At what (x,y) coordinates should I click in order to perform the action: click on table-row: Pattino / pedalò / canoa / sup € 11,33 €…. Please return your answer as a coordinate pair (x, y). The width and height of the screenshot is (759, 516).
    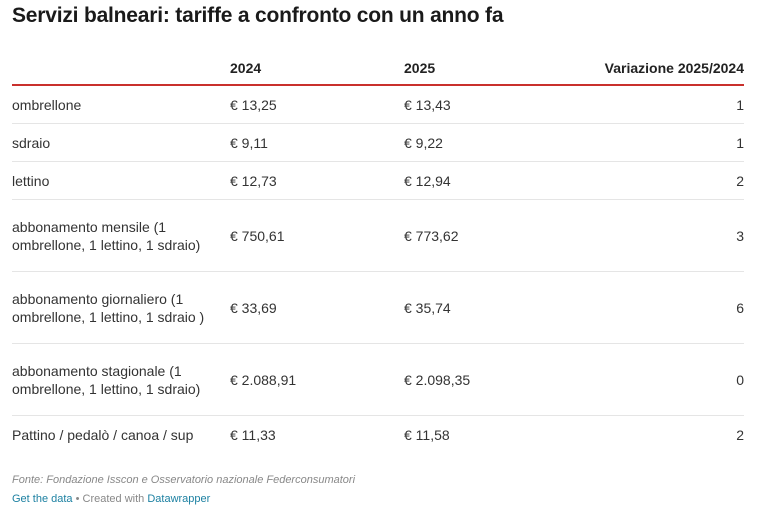
    Looking at the image, I should click on (378, 434).